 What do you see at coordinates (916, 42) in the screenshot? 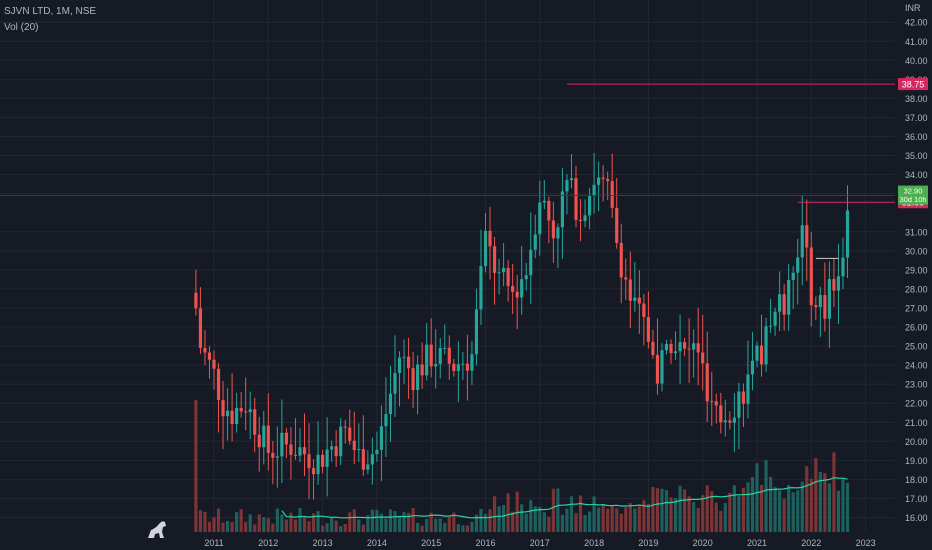
I see `y-tick-label: 41.00` at bounding box center [916, 42].